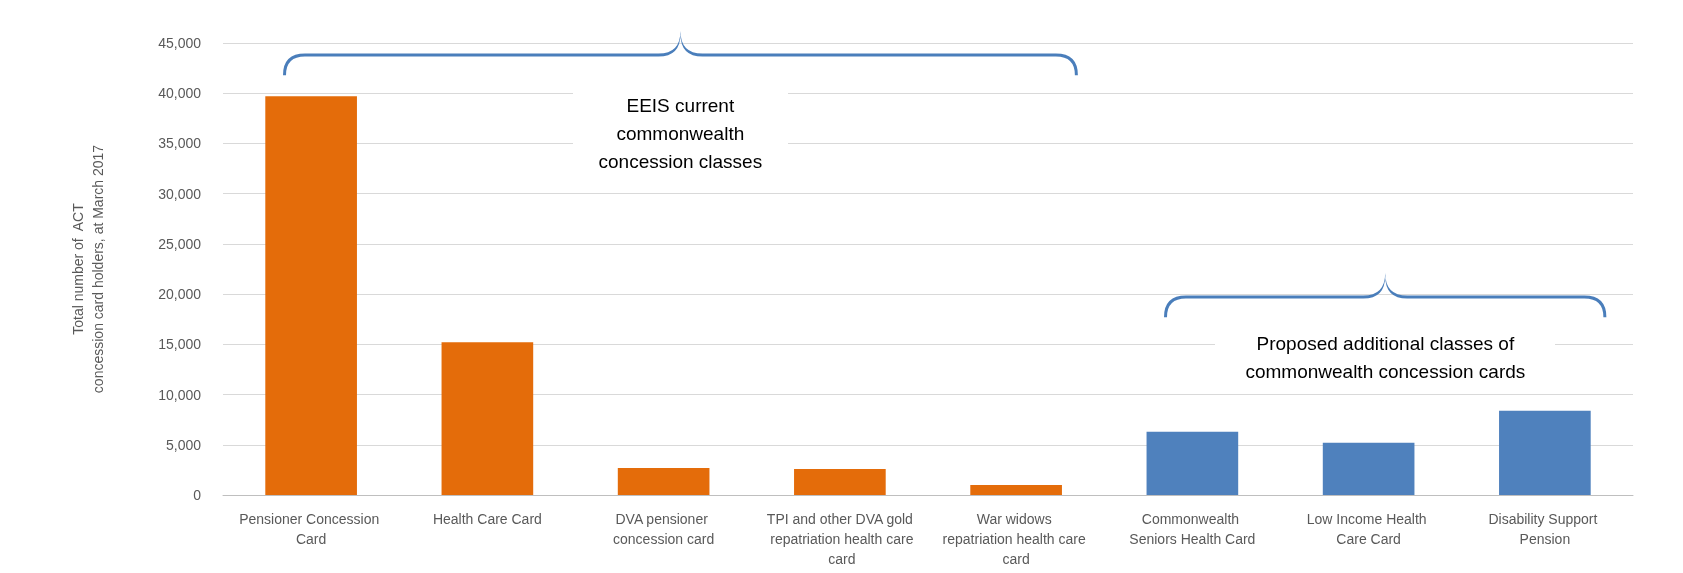 The image size is (1683, 573). I want to click on y-tick-label: 20,000, so click(180, 294).